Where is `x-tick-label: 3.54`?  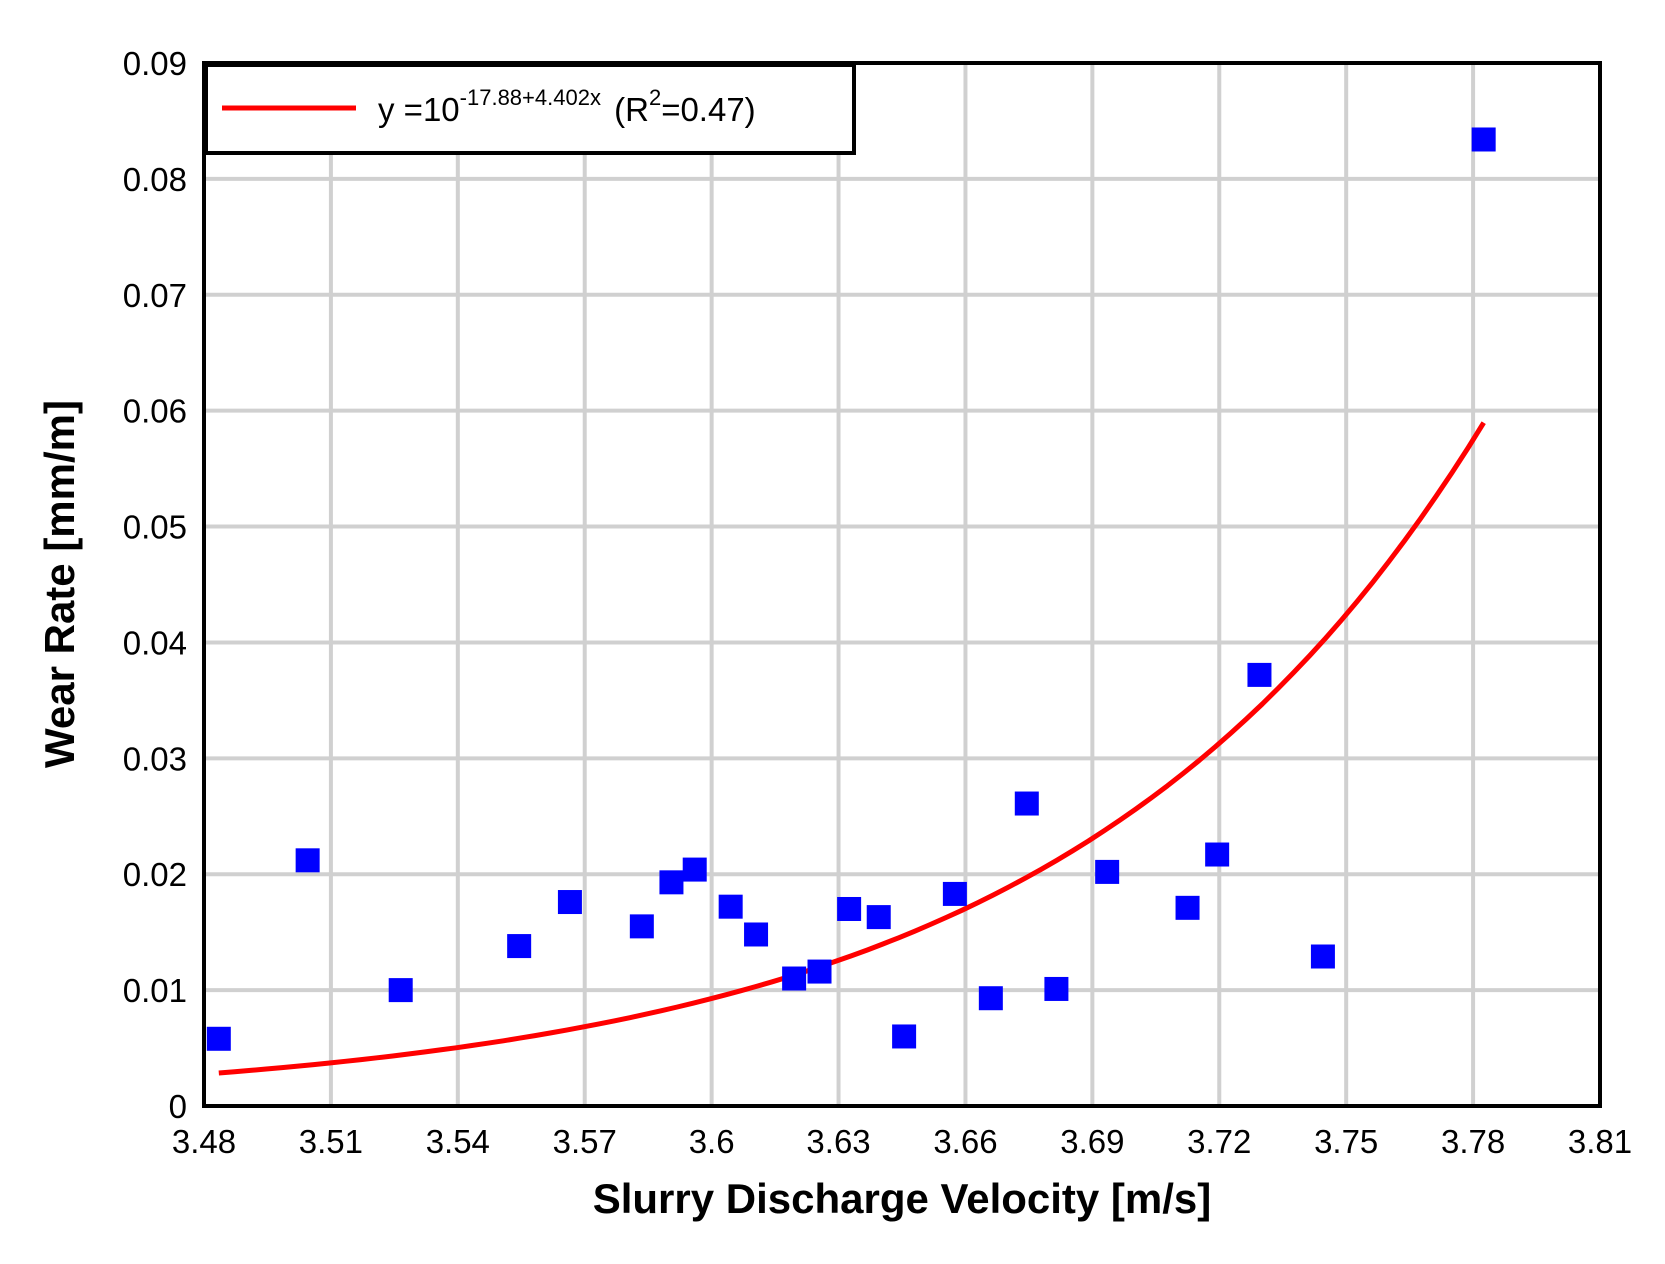
x-tick-label: 3.54 is located at coordinates (458, 1141).